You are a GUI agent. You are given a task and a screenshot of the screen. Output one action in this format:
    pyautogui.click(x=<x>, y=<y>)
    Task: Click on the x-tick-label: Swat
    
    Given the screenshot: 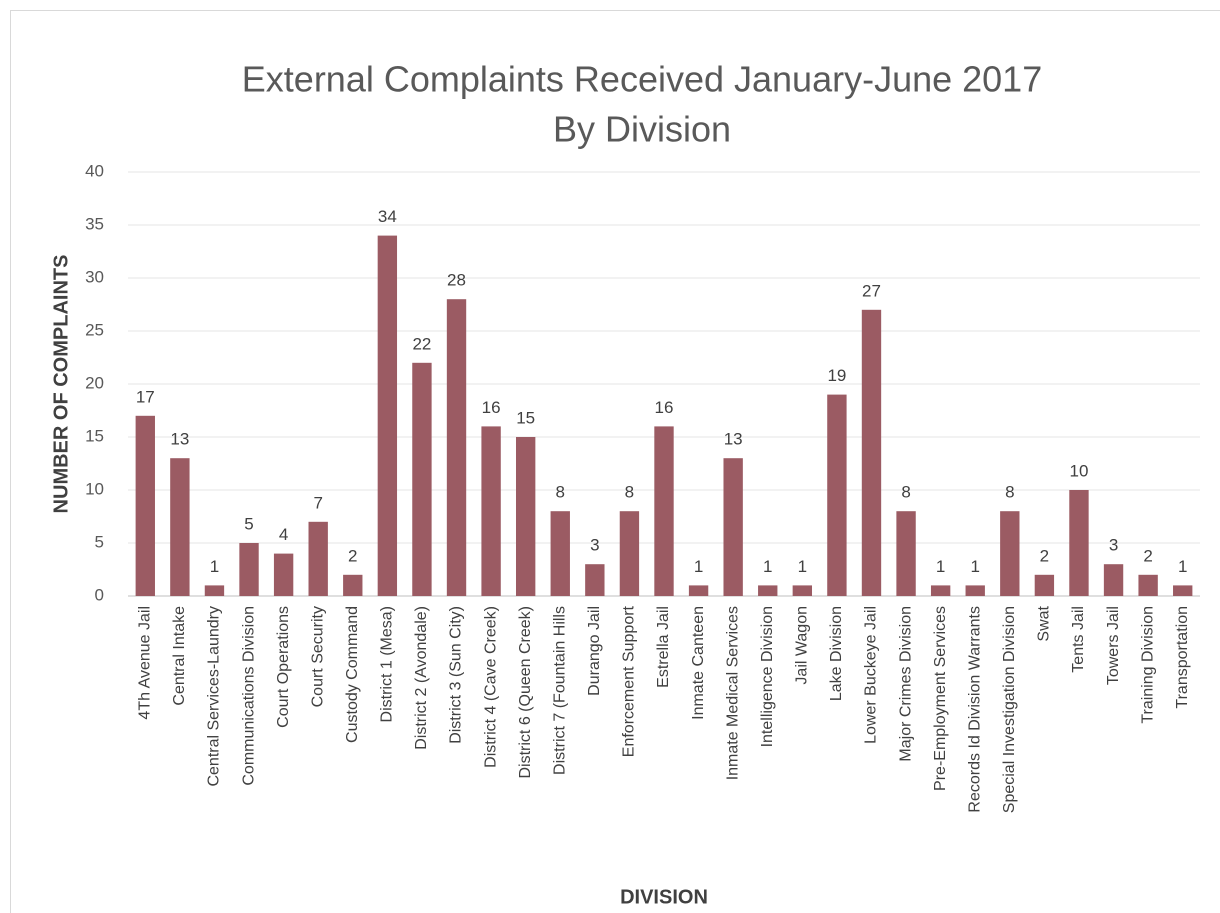 What is the action you would take?
    pyautogui.click(x=1044, y=623)
    